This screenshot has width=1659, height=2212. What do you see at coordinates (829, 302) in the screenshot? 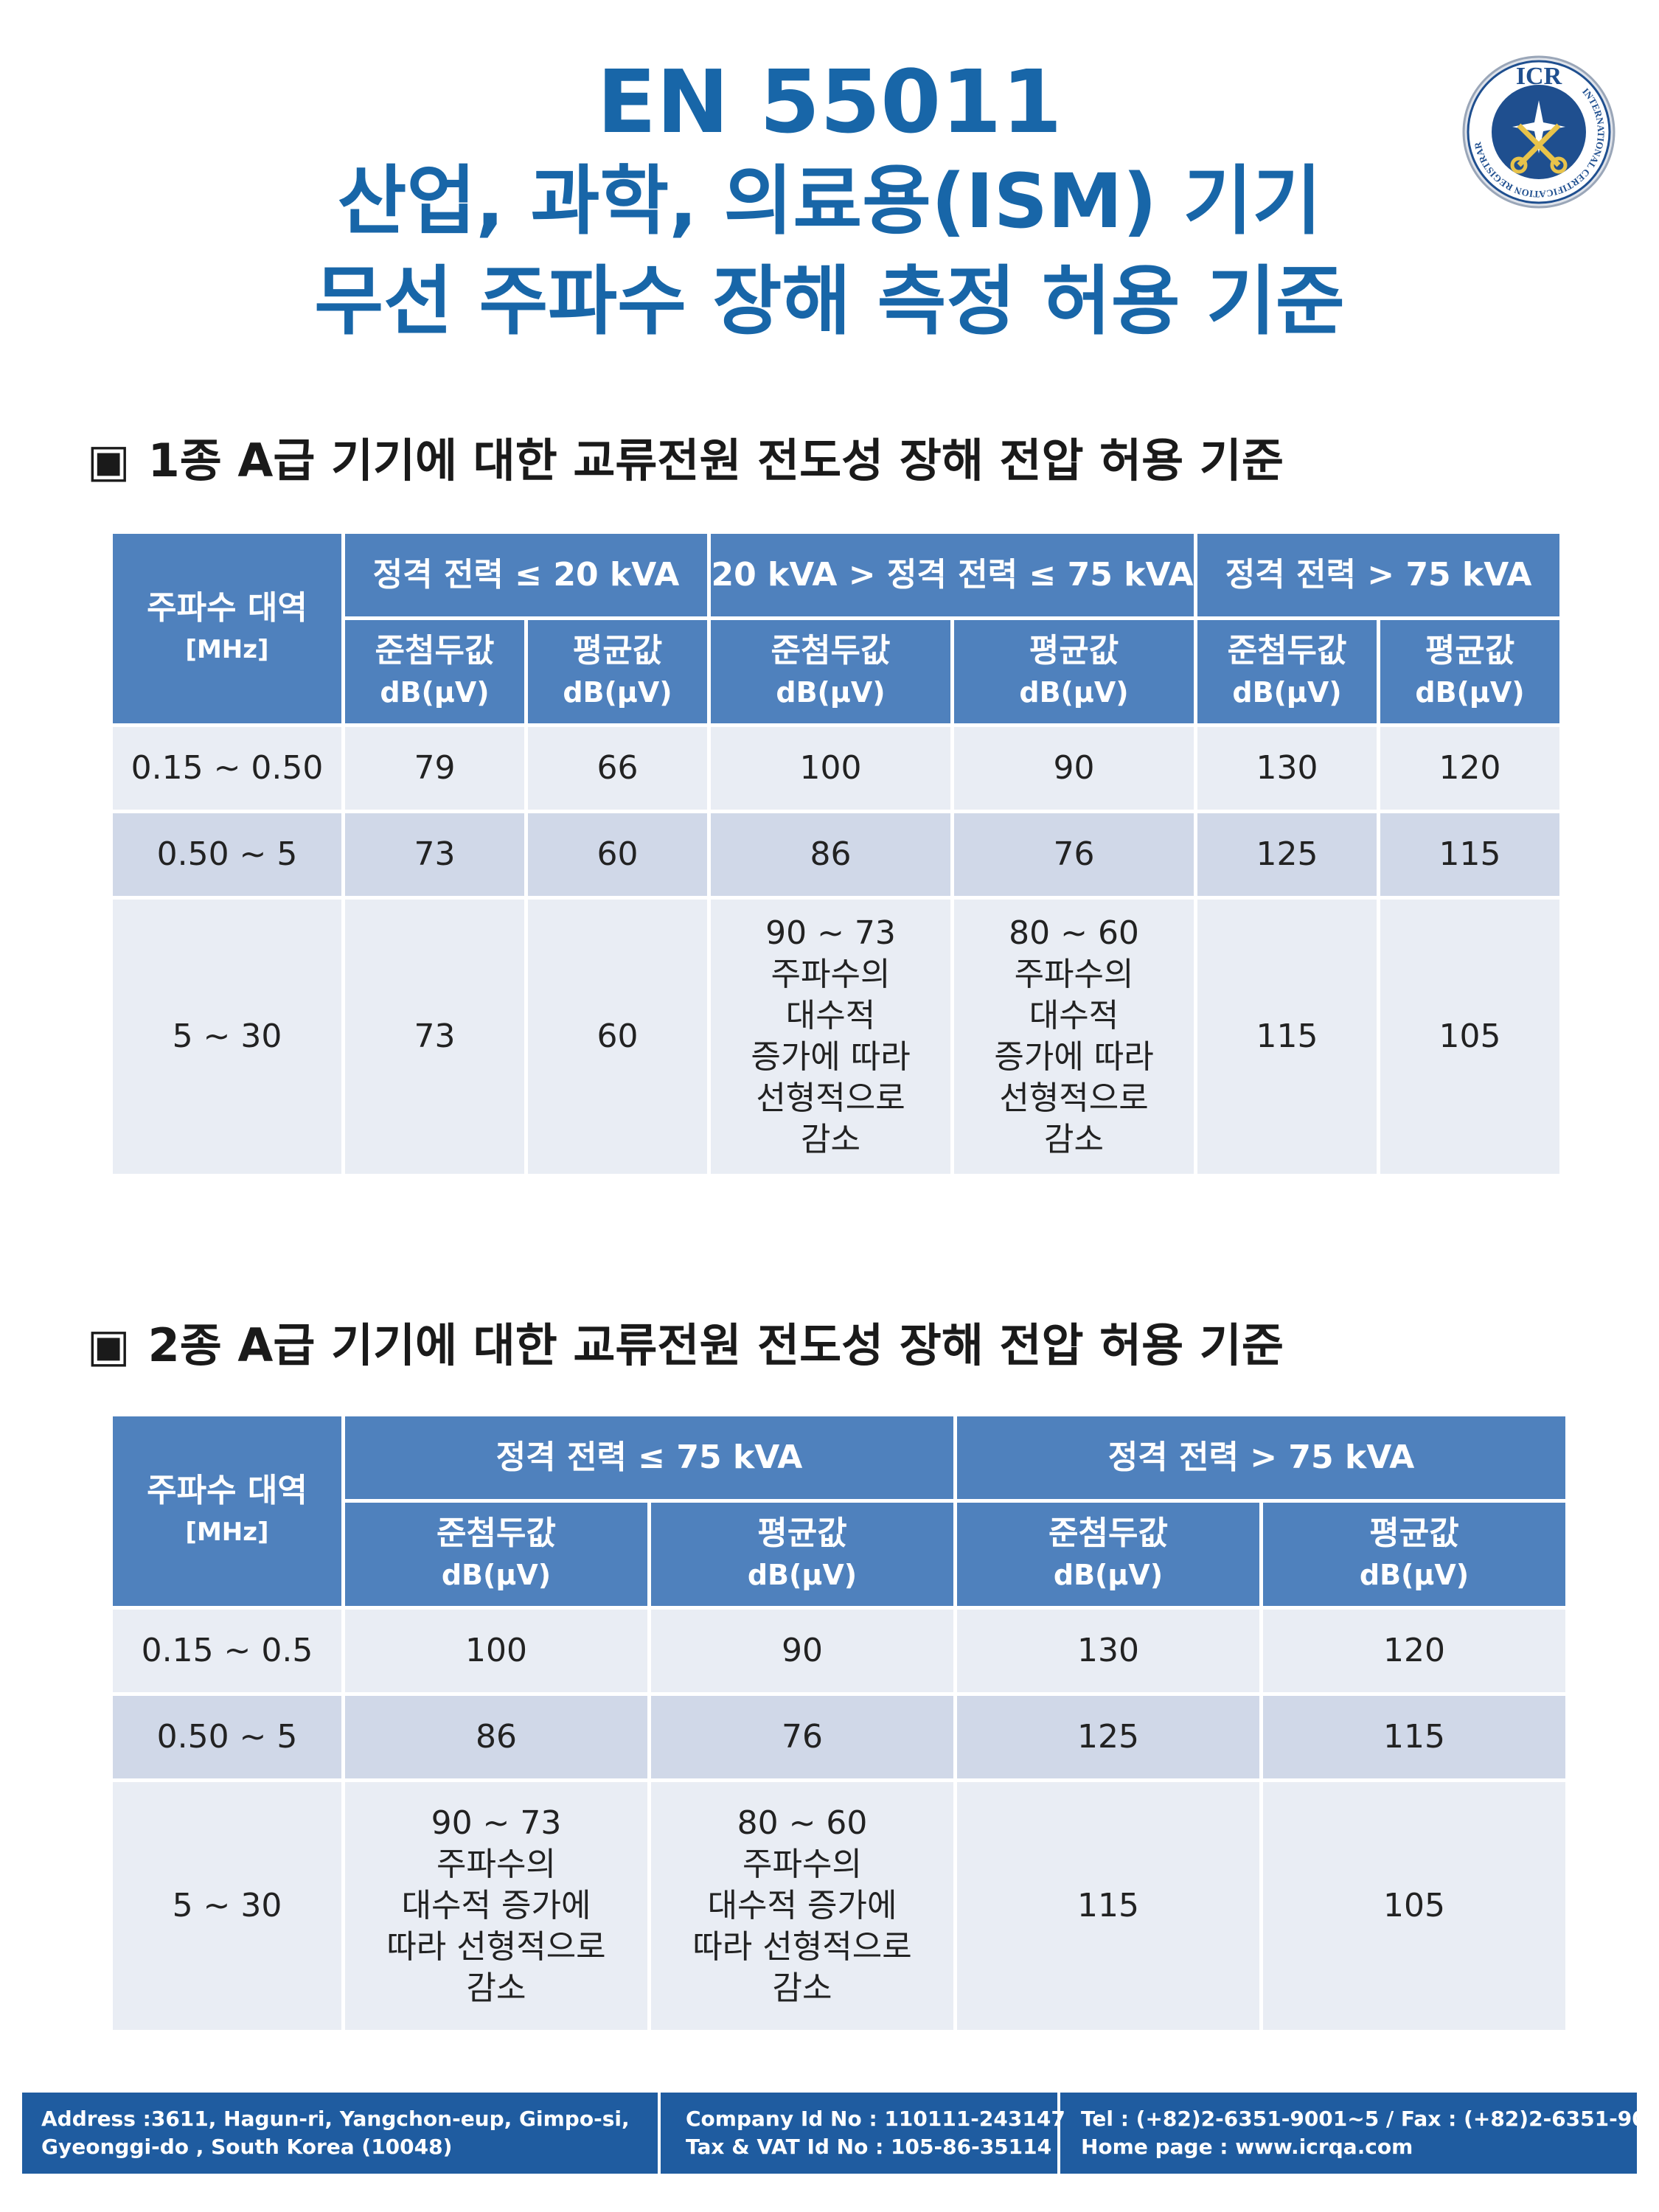
I see `title-line-3: 무선 주파수 장해 측정 허용 기준` at bounding box center [829, 302].